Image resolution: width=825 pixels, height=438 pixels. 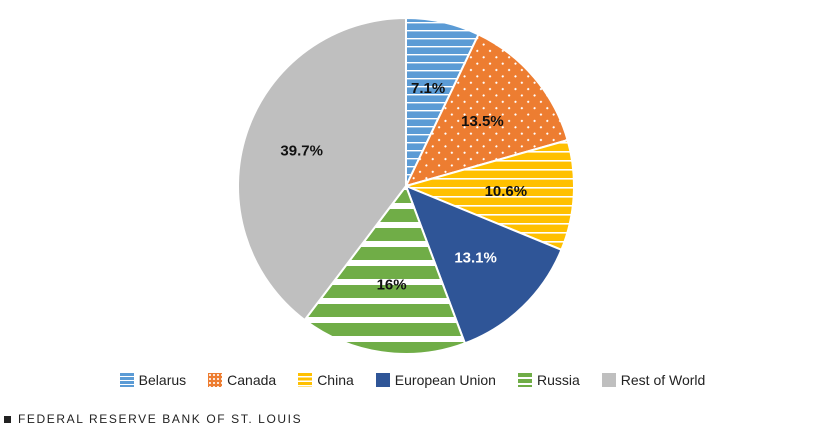 What do you see at coordinates (385, 269) in the screenshot?
I see `slice-russia` at bounding box center [385, 269].